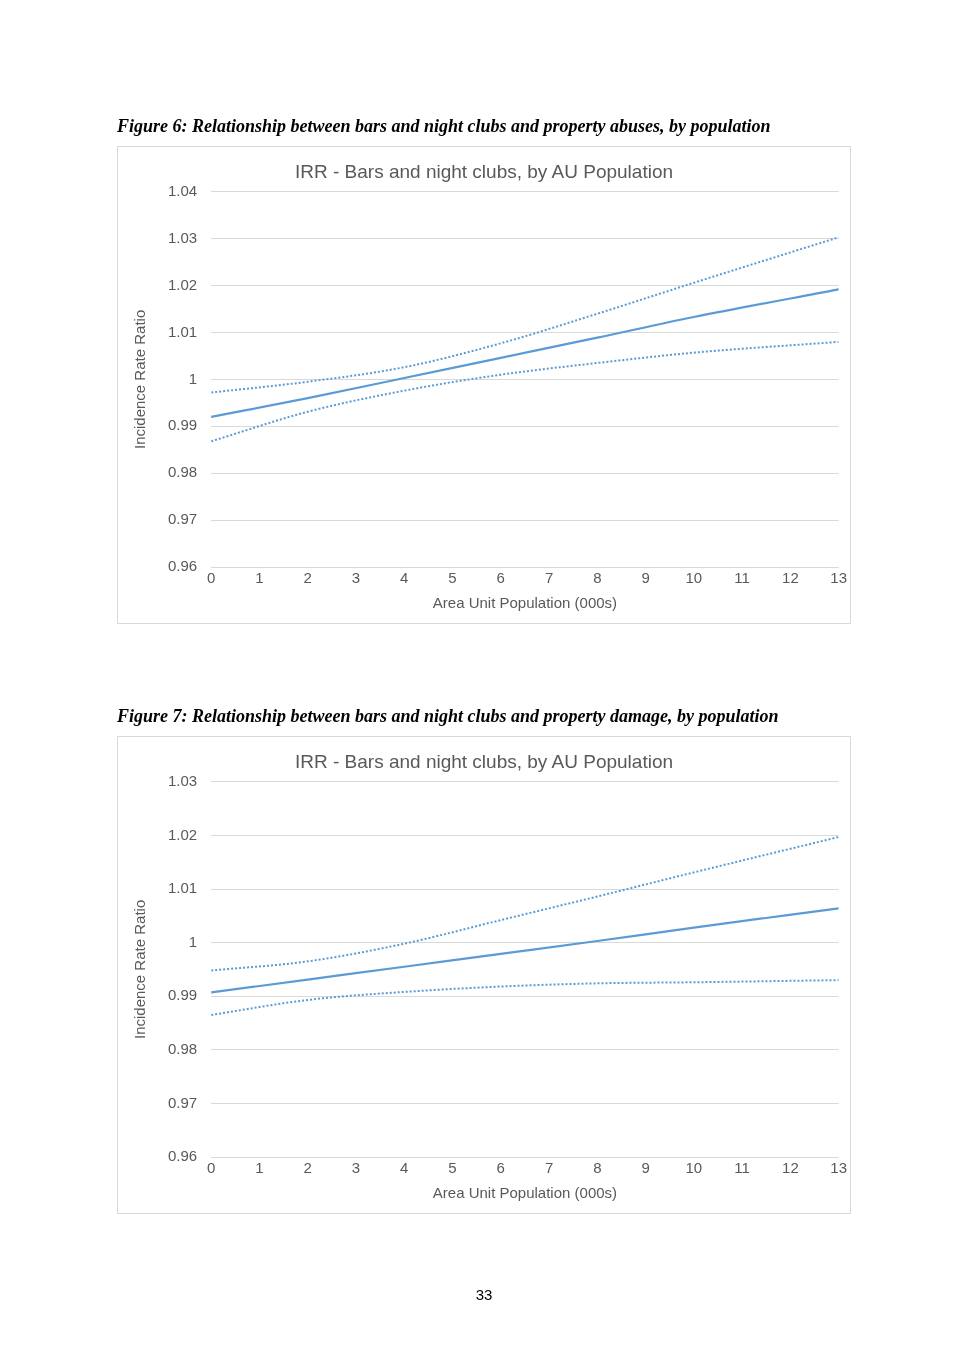 The width and height of the screenshot is (968, 1369). I want to click on y-tick-label: 1.04, so click(182, 190).